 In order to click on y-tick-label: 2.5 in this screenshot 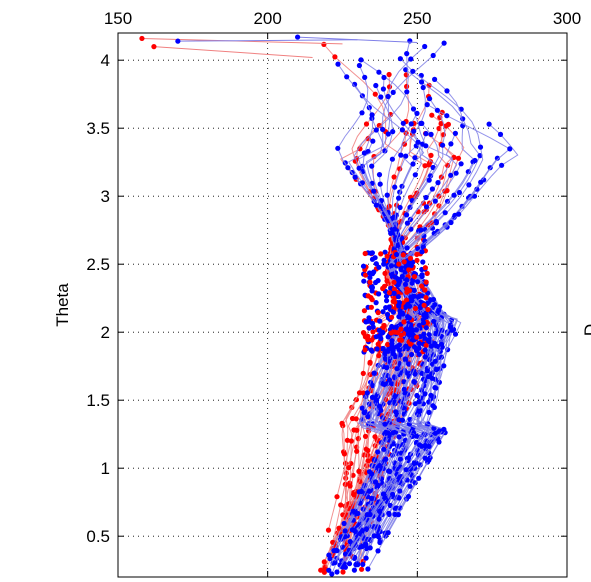, I will do `click(98, 264)`.